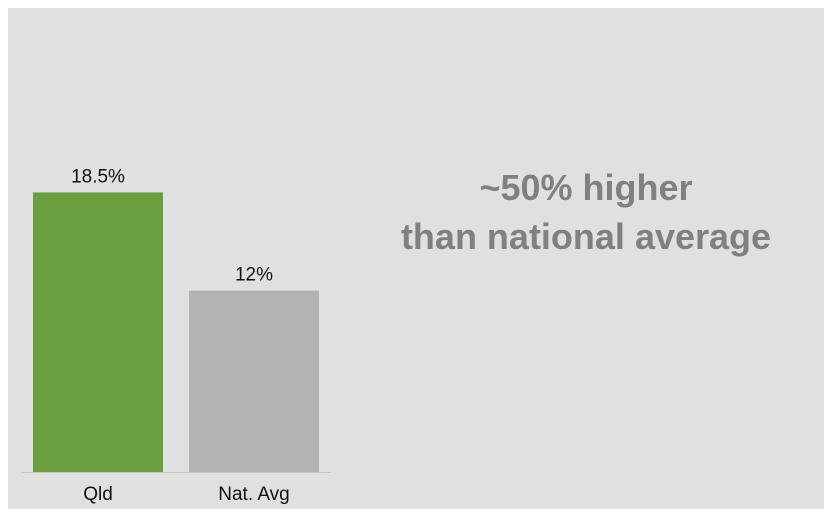 This screenshot has height=517, width=832. I want to click on bar-nat-avg, so click(254, 381).